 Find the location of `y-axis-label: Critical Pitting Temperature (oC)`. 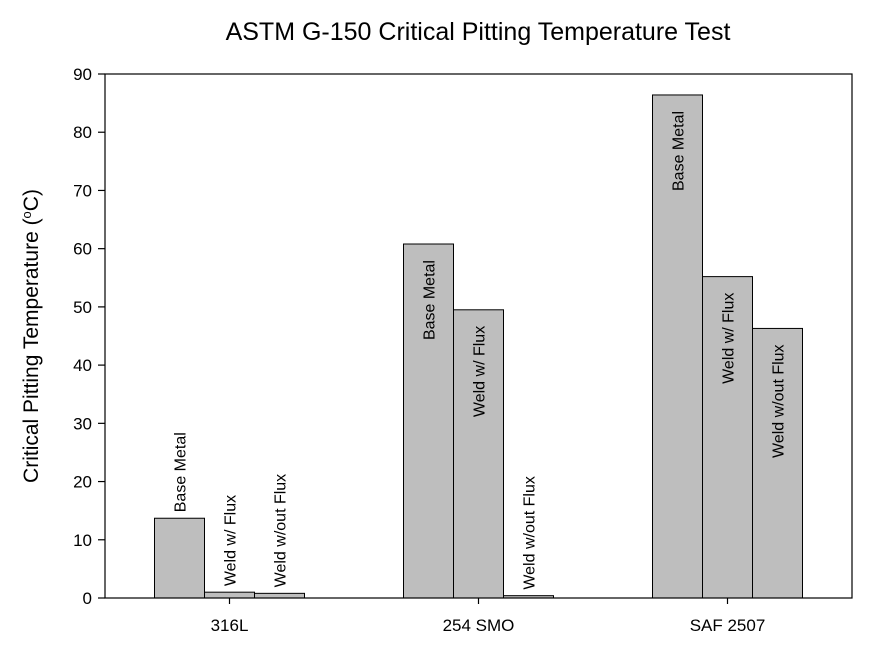

y-axis-label: Critical Pitting Temperature (oC) is located at coordinates (31, 336).